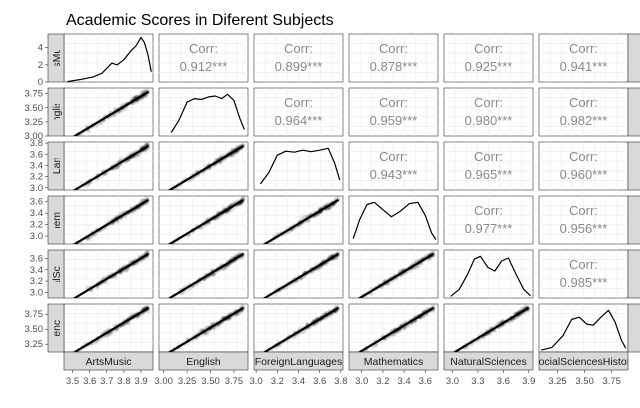 Image resolution: width=640 pixels, height=408 pixels. I want to click on corr-value: 0.943***, so click(394, 174).